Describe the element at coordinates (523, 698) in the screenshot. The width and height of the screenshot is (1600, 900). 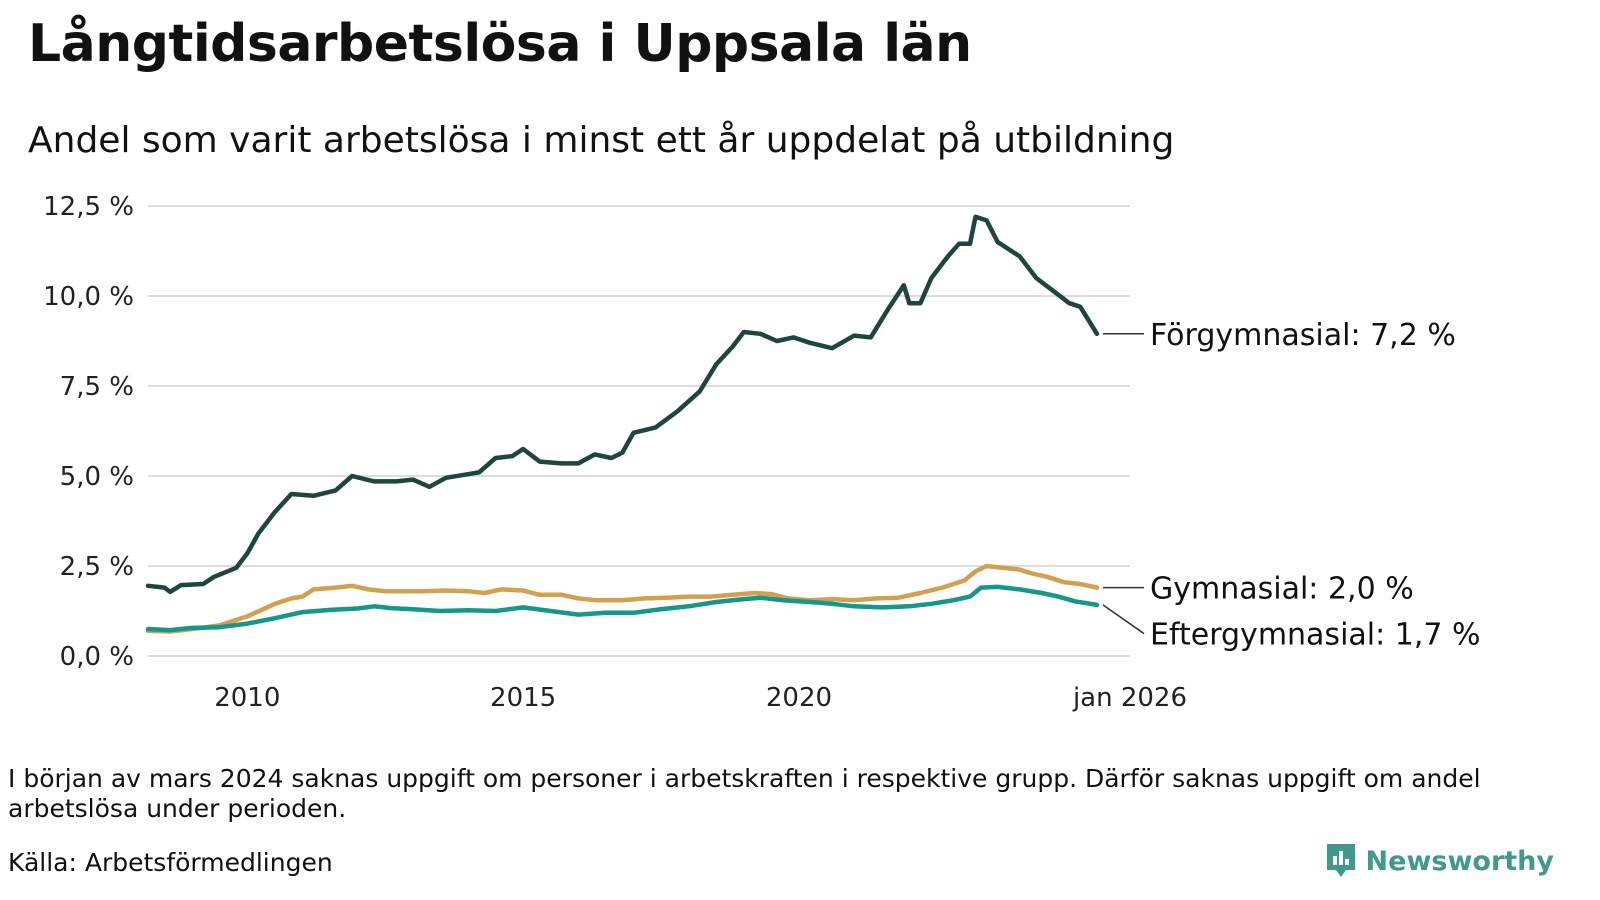
I see `x-tick-label: 2015` at that location.